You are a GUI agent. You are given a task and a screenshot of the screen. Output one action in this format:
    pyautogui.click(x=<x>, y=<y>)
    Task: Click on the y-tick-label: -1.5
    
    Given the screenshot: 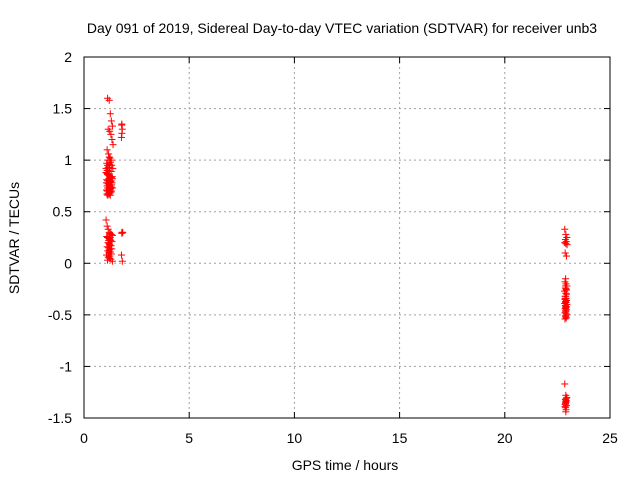 What is the action you would take?
    pyautogui.click(x=60, y=418)
    